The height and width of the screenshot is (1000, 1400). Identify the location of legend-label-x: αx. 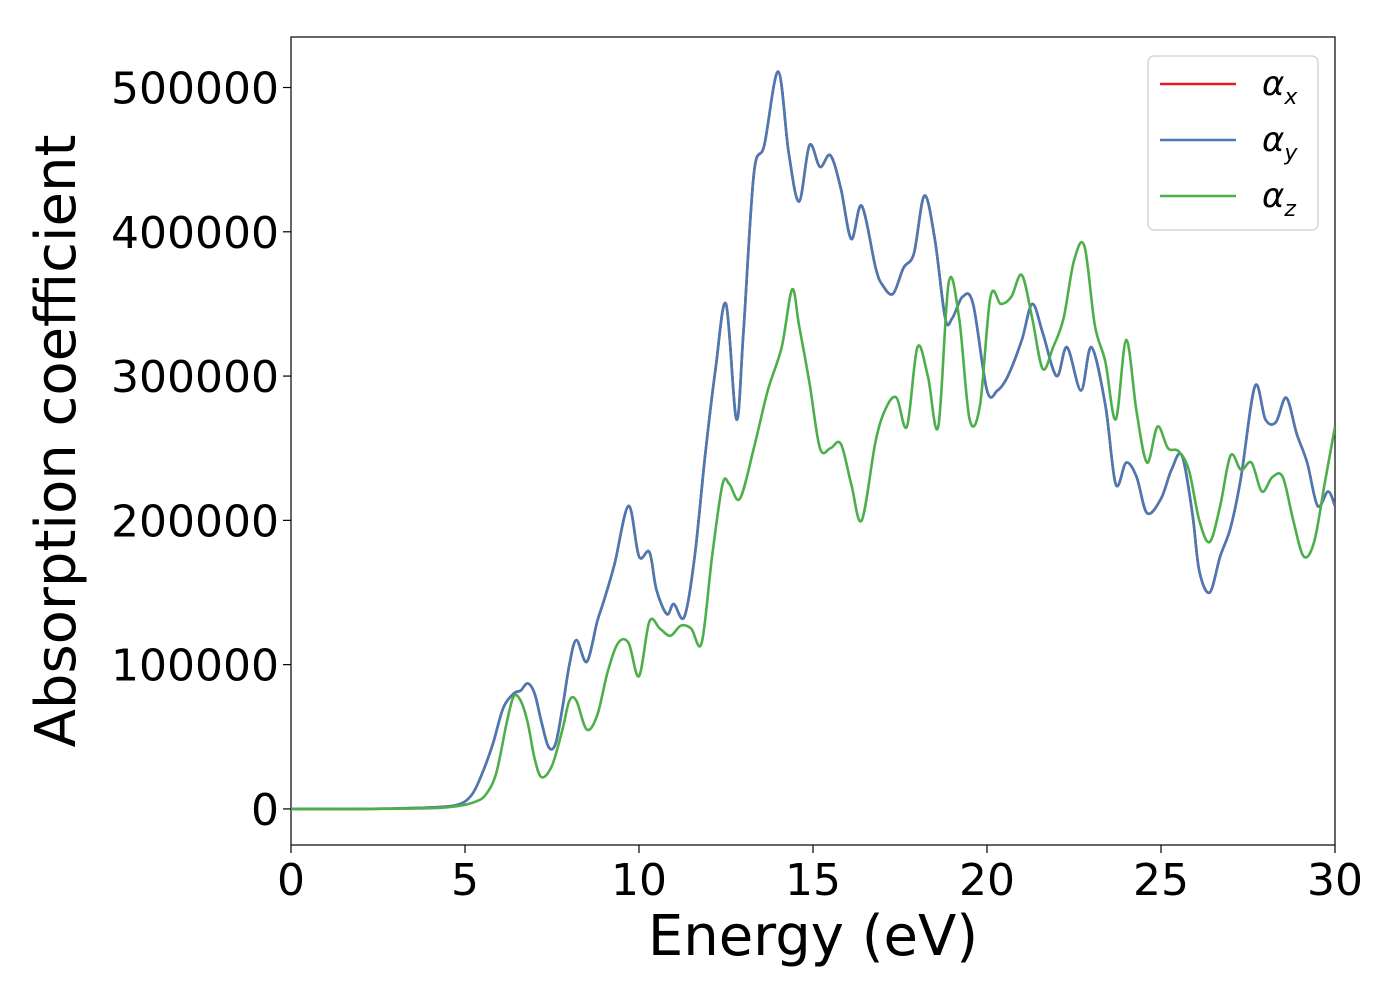
(1280, 87).